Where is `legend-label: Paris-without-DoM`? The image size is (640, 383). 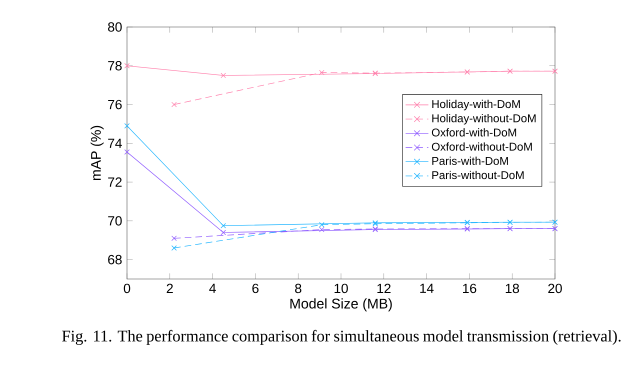
legend-label: Paris-without-DoM is located at coordinates (478, 175).